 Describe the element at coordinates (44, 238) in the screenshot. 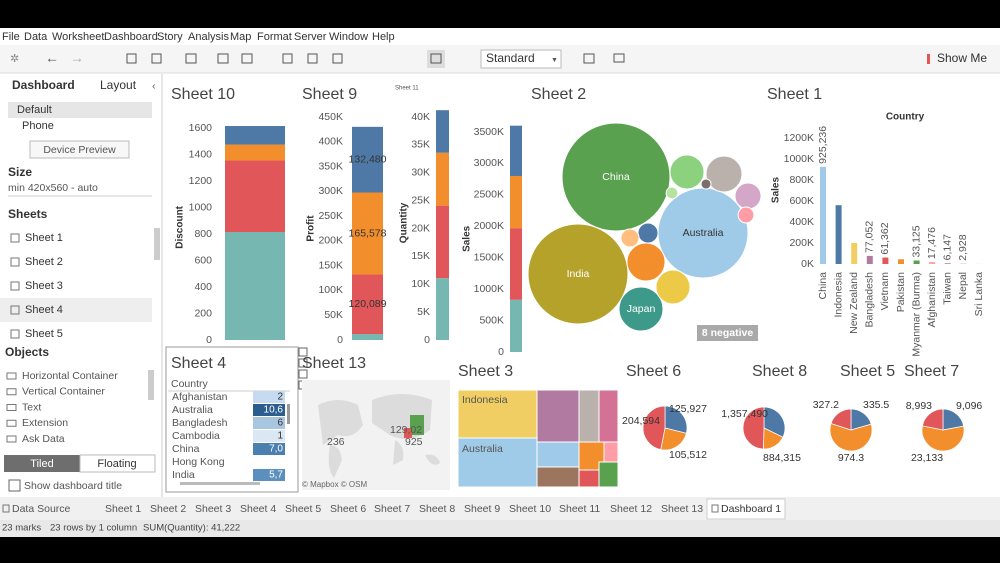

I see `sheet-item: Sheet 1` at that location.